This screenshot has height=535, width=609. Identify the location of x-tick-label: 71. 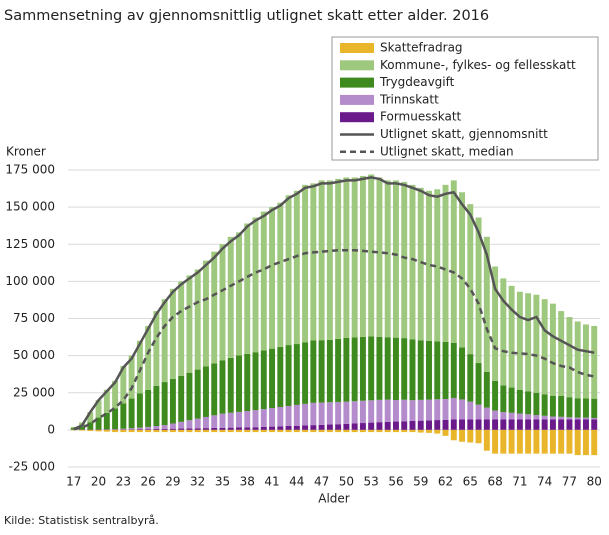
(519, 482).